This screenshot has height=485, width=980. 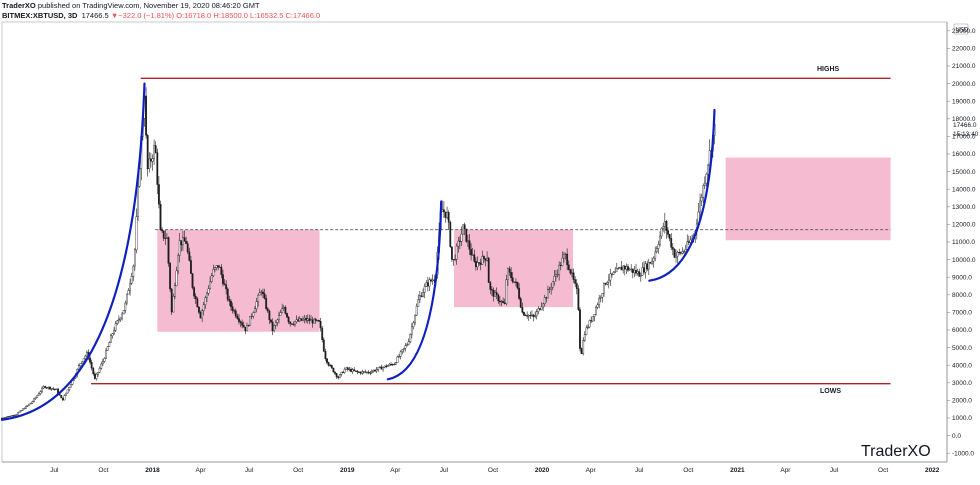 I want to click on bar-countdown: 15:13:40, so click(x=966, y=134).